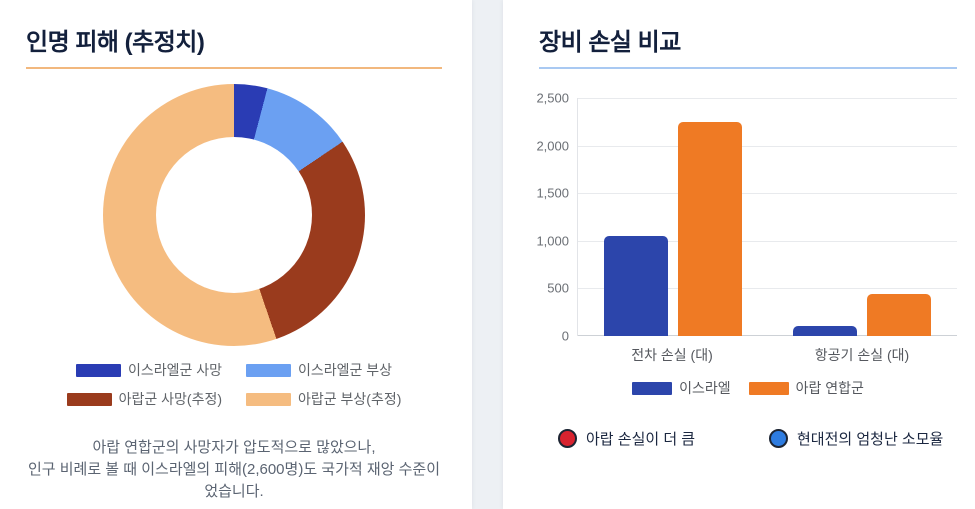 The width and height of the screenshot is (975, 509). I want to click on y-tick: 500, so click(558, 288).